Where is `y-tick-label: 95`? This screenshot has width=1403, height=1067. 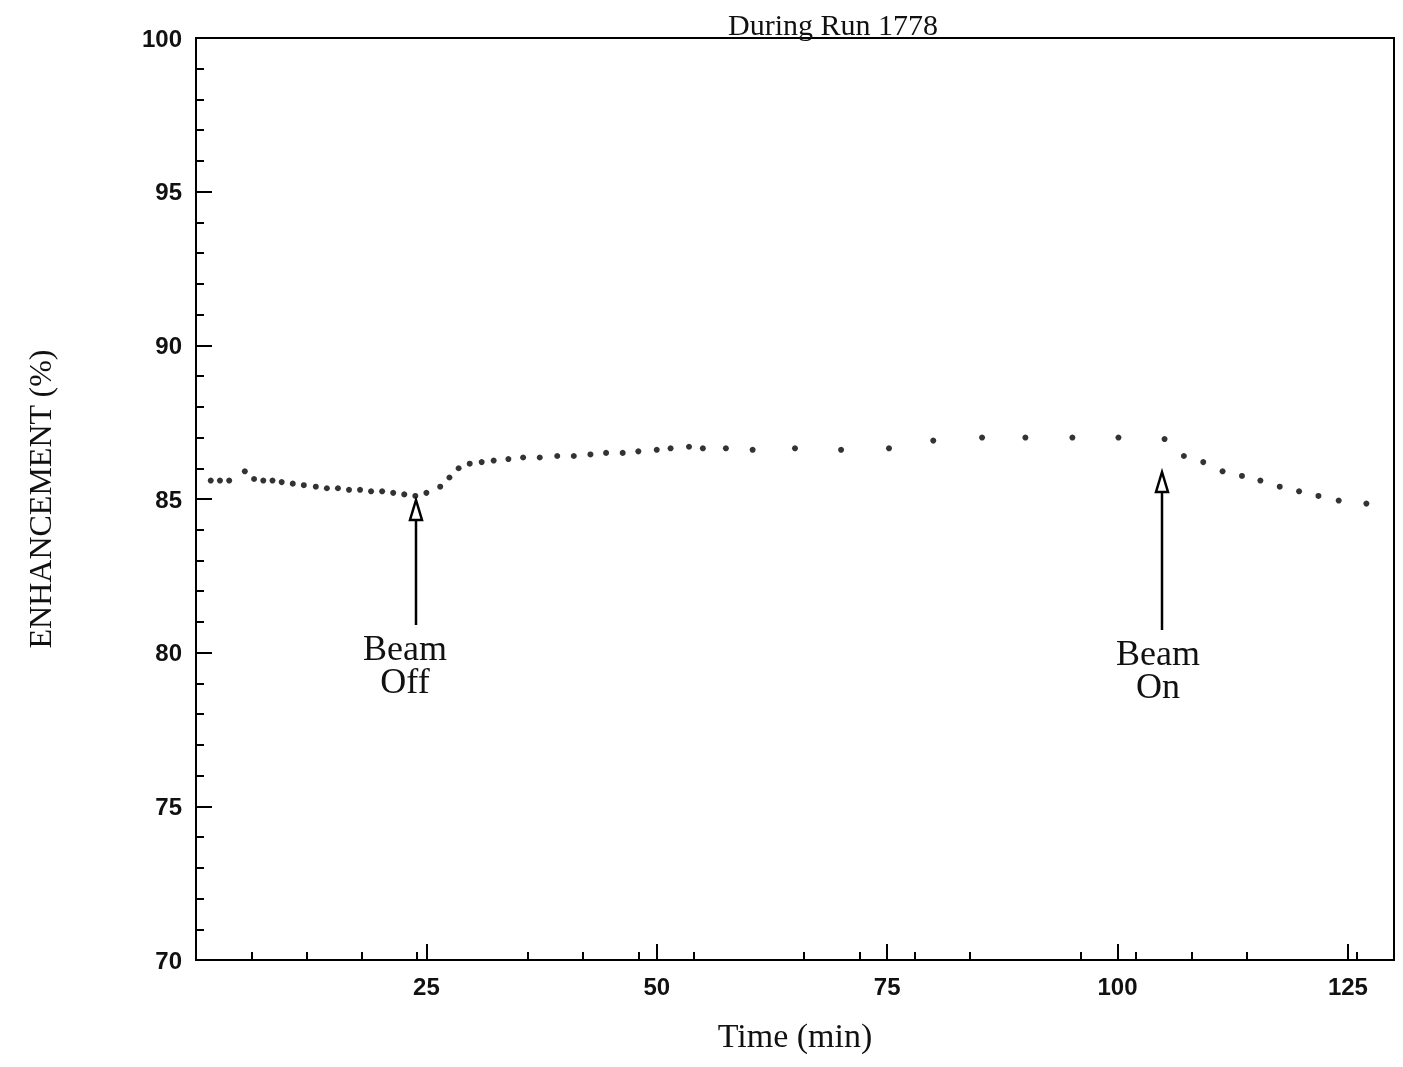 y-tick-label: 95 is located at coordinates (168, 192).